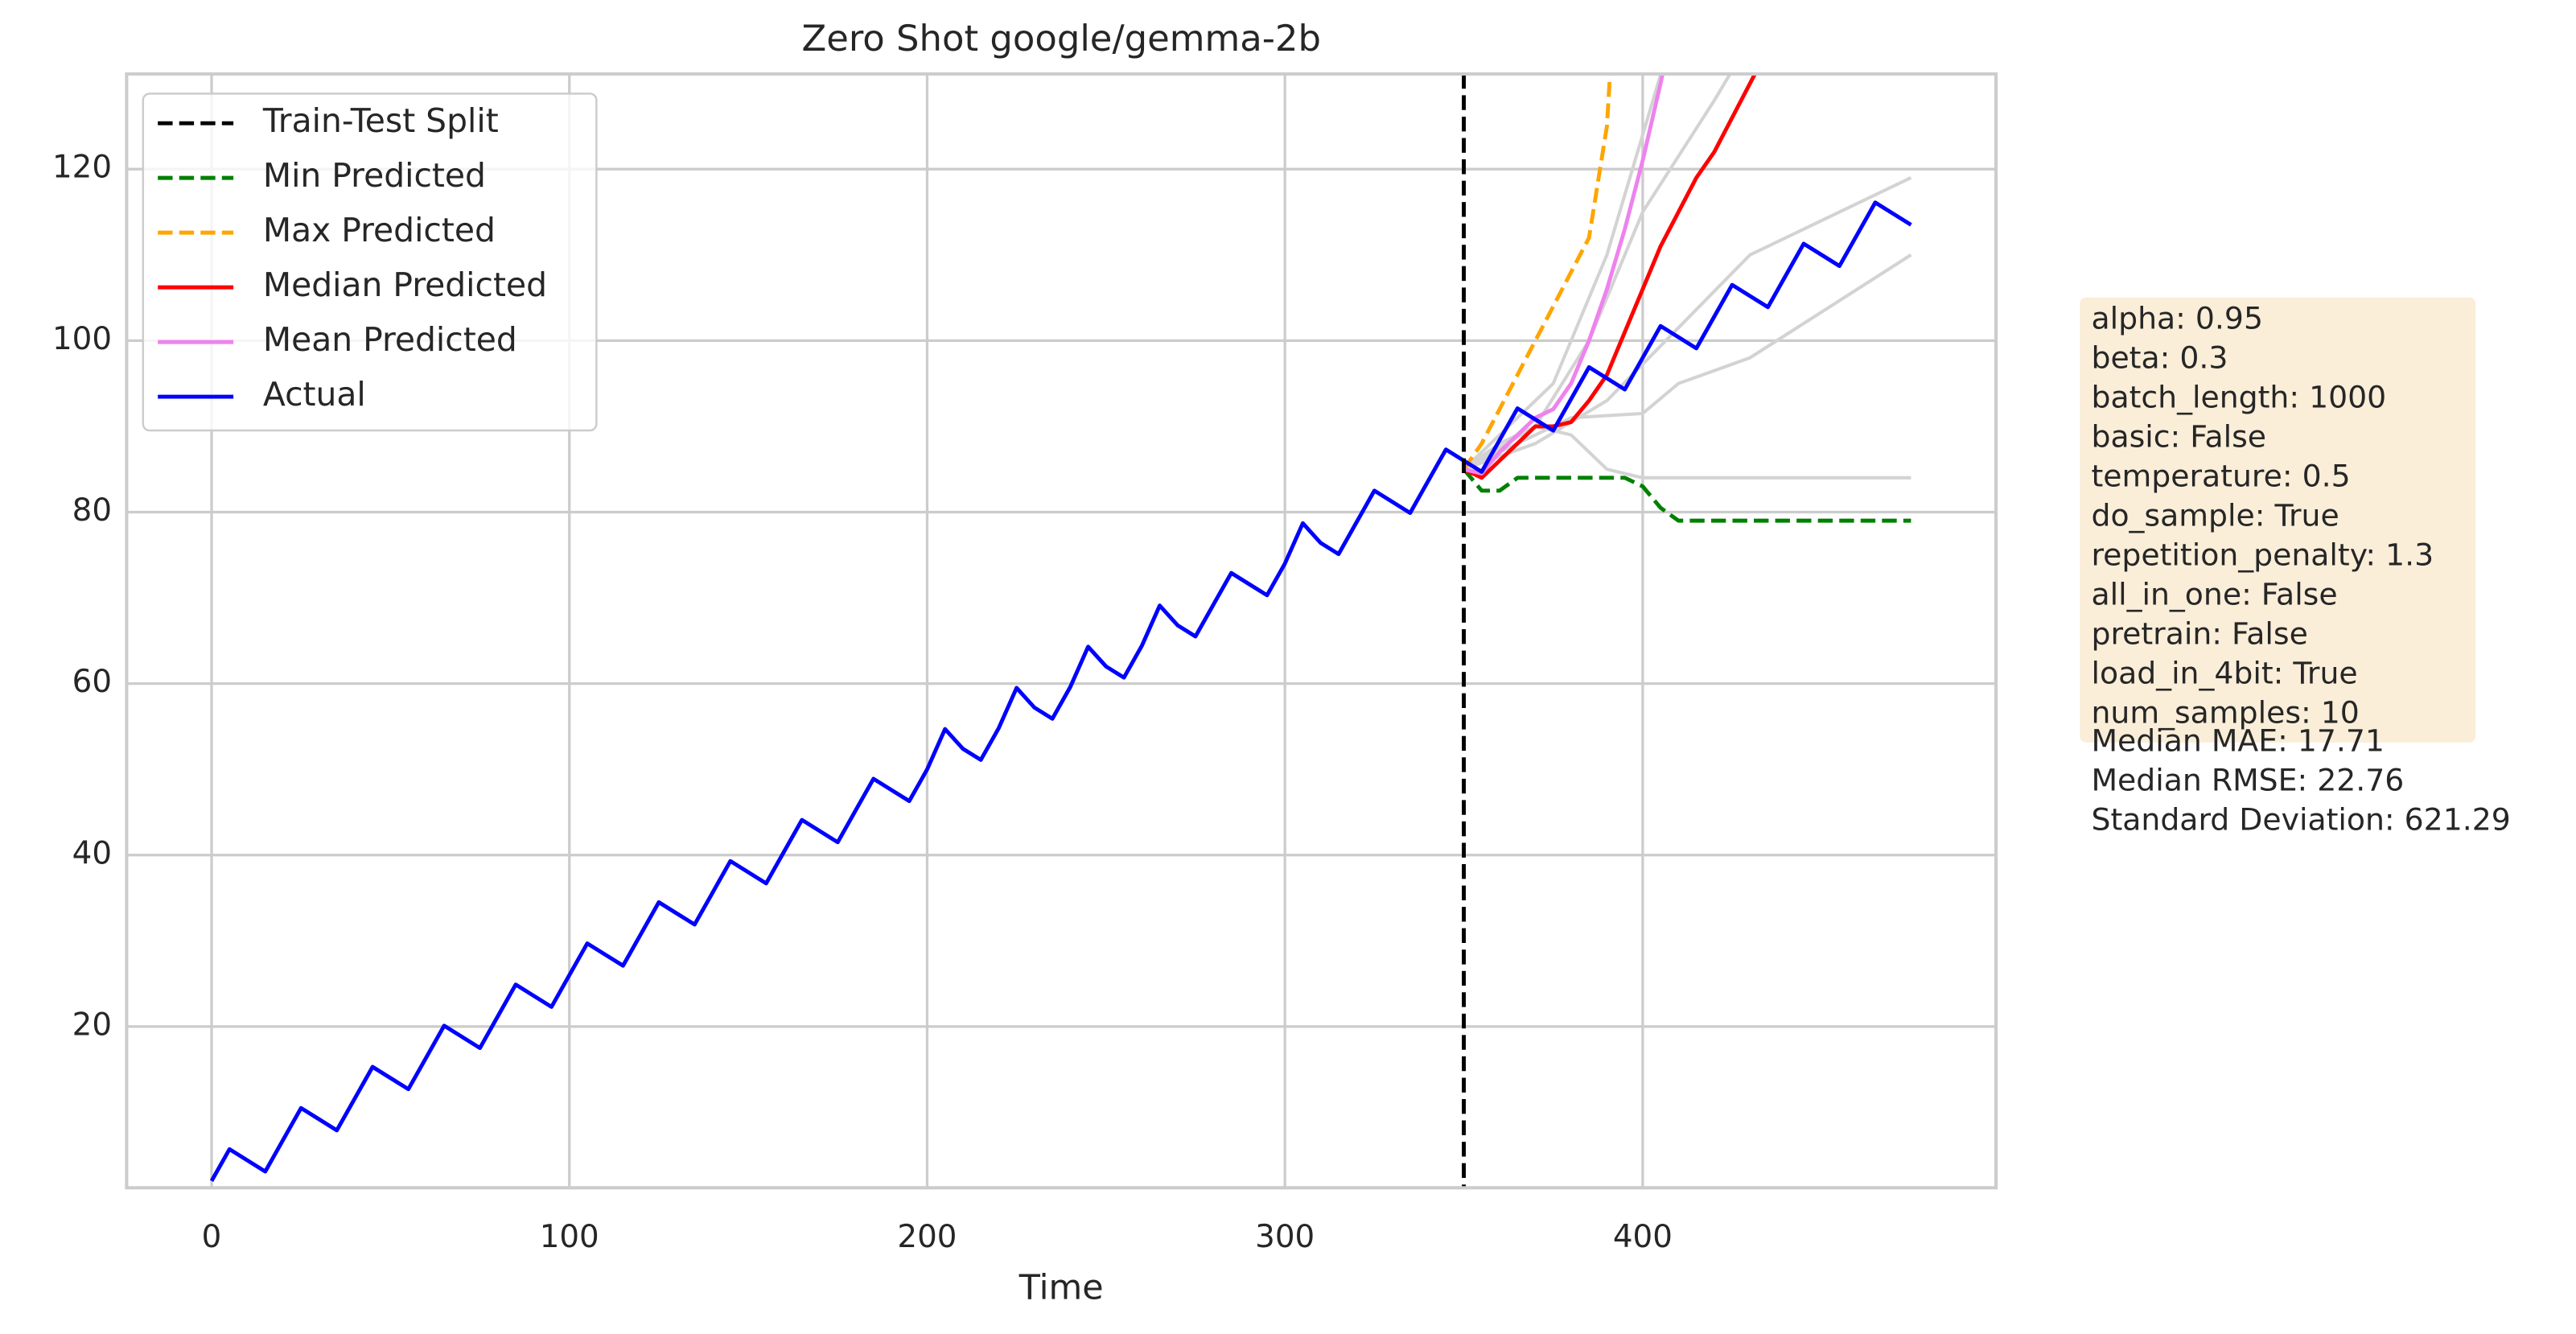 The image size is (2576, 1334). I want to click on metric-line: Standard Deviation: 621.29, so click(2300, 819).